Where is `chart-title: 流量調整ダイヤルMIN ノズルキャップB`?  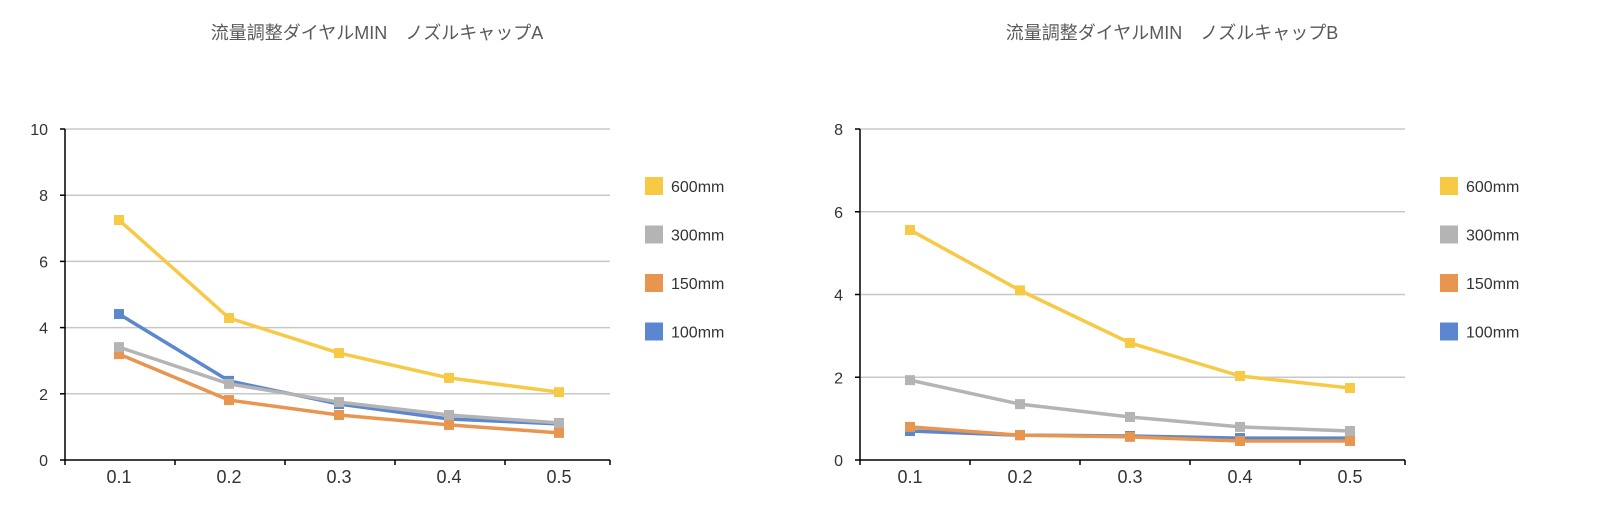
chart-title: 流量調整ダイヤルMIN ノズルキャップB is located at coordinates (1172, 33).